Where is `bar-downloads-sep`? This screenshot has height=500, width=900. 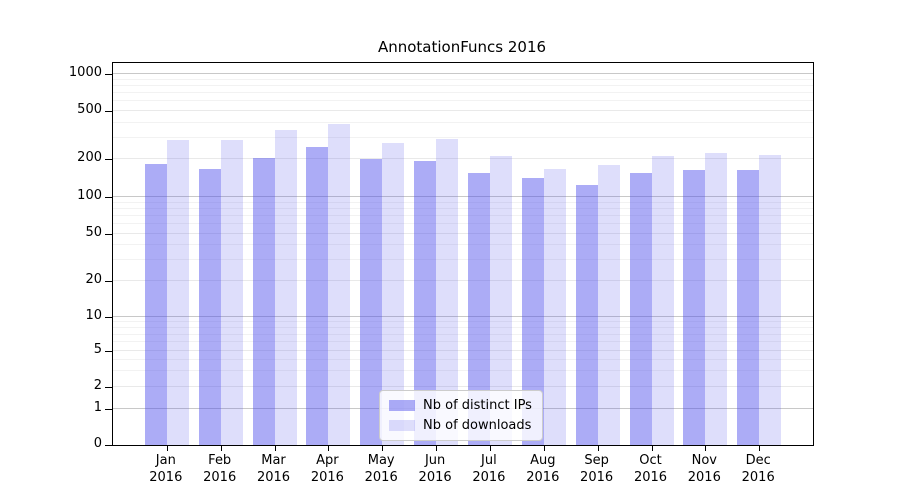
bar-downloads-sep is located at coordinates (608, 304).